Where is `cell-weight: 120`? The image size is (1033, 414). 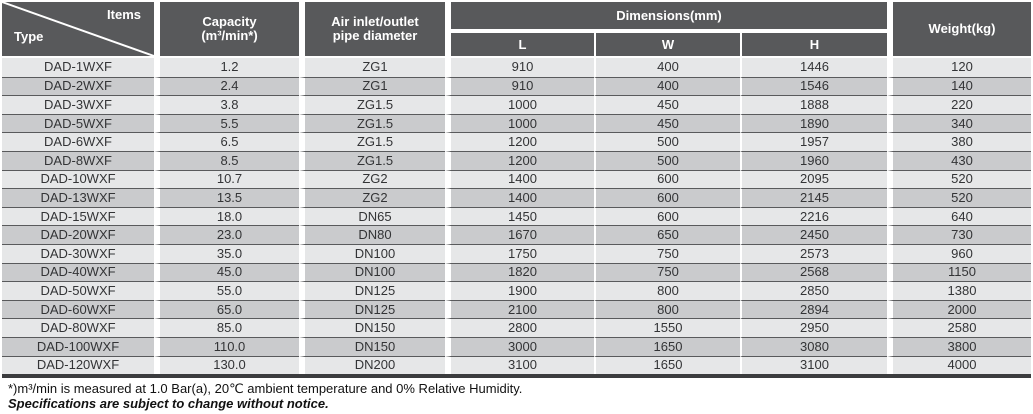
cell-weight: 120 is located at coordinates (959, 67).